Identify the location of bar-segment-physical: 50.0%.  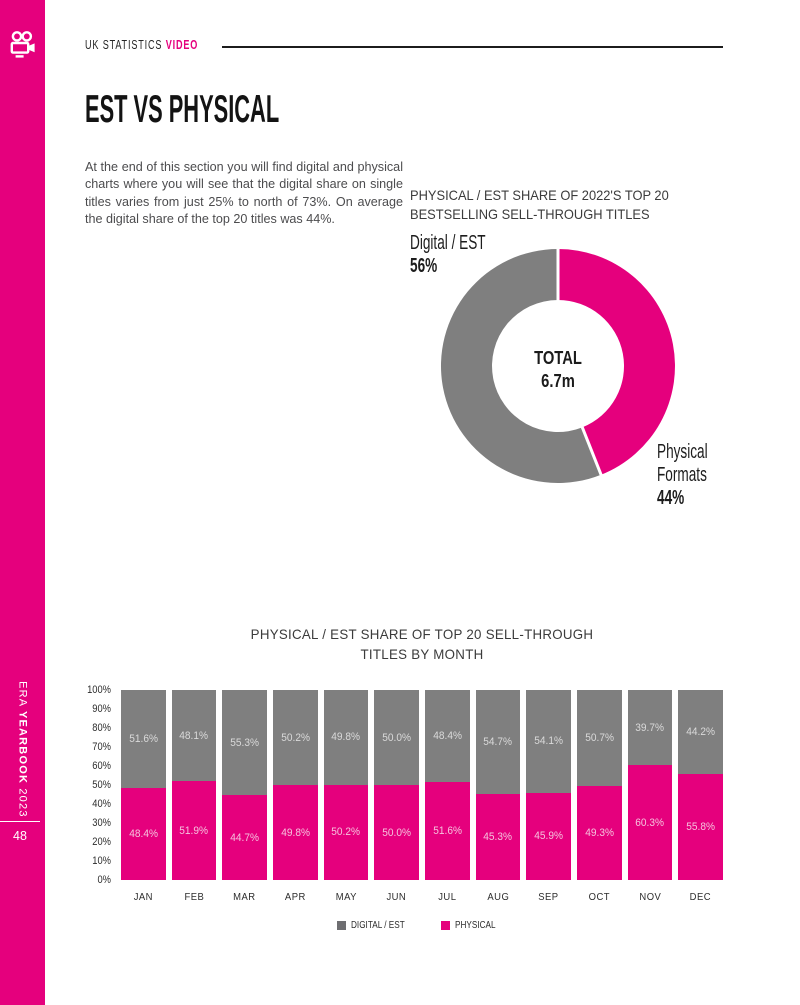
(397, 832).